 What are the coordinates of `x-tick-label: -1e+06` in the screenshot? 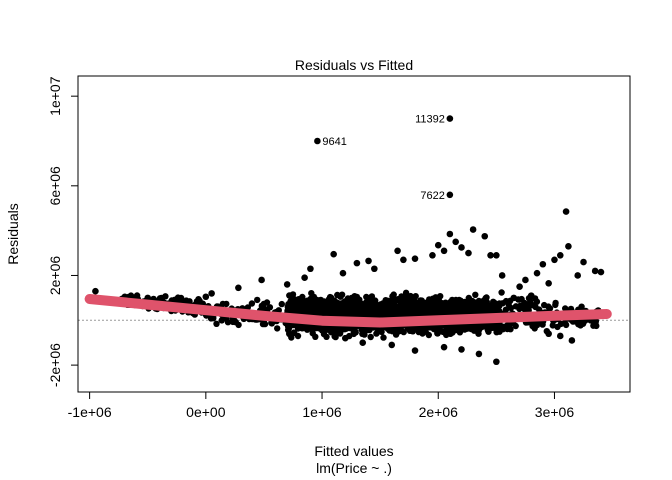 It's located at (90, 412).